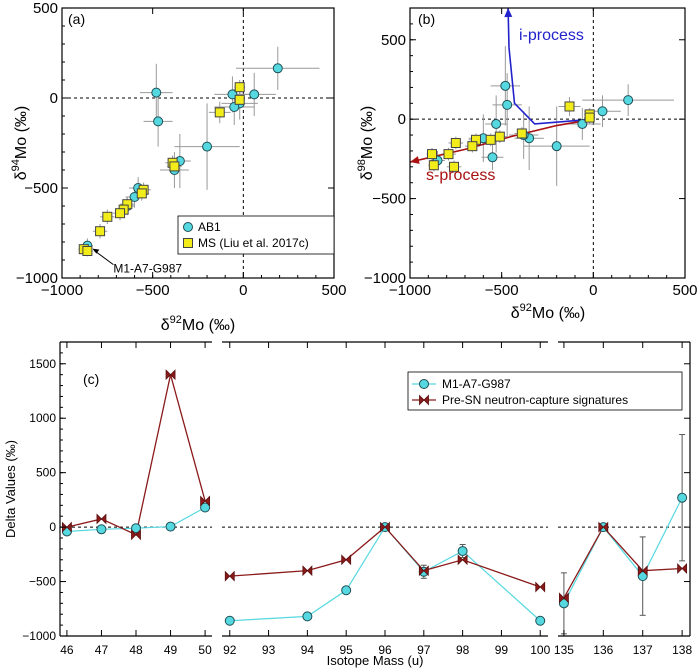 The image size is (700, 672). I want to click on y-axis-label-c: Delta Values (‰), so click(10, 489).